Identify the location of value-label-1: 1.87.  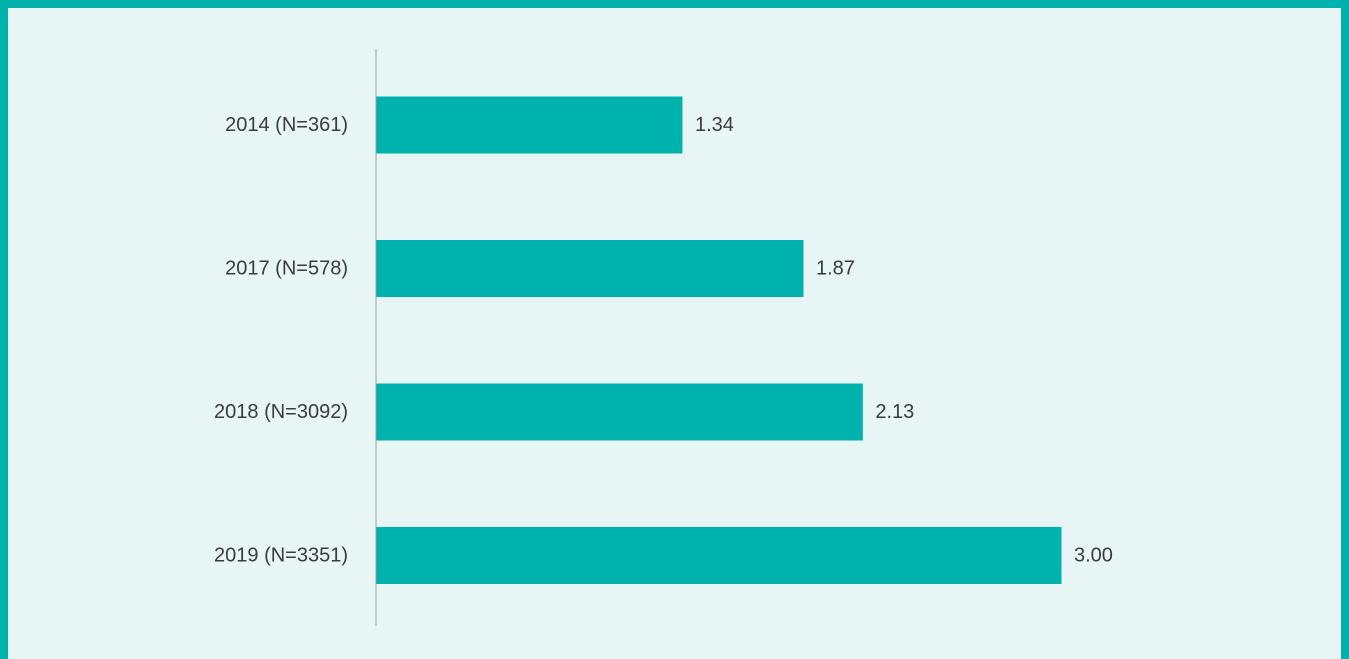
(835, 269).